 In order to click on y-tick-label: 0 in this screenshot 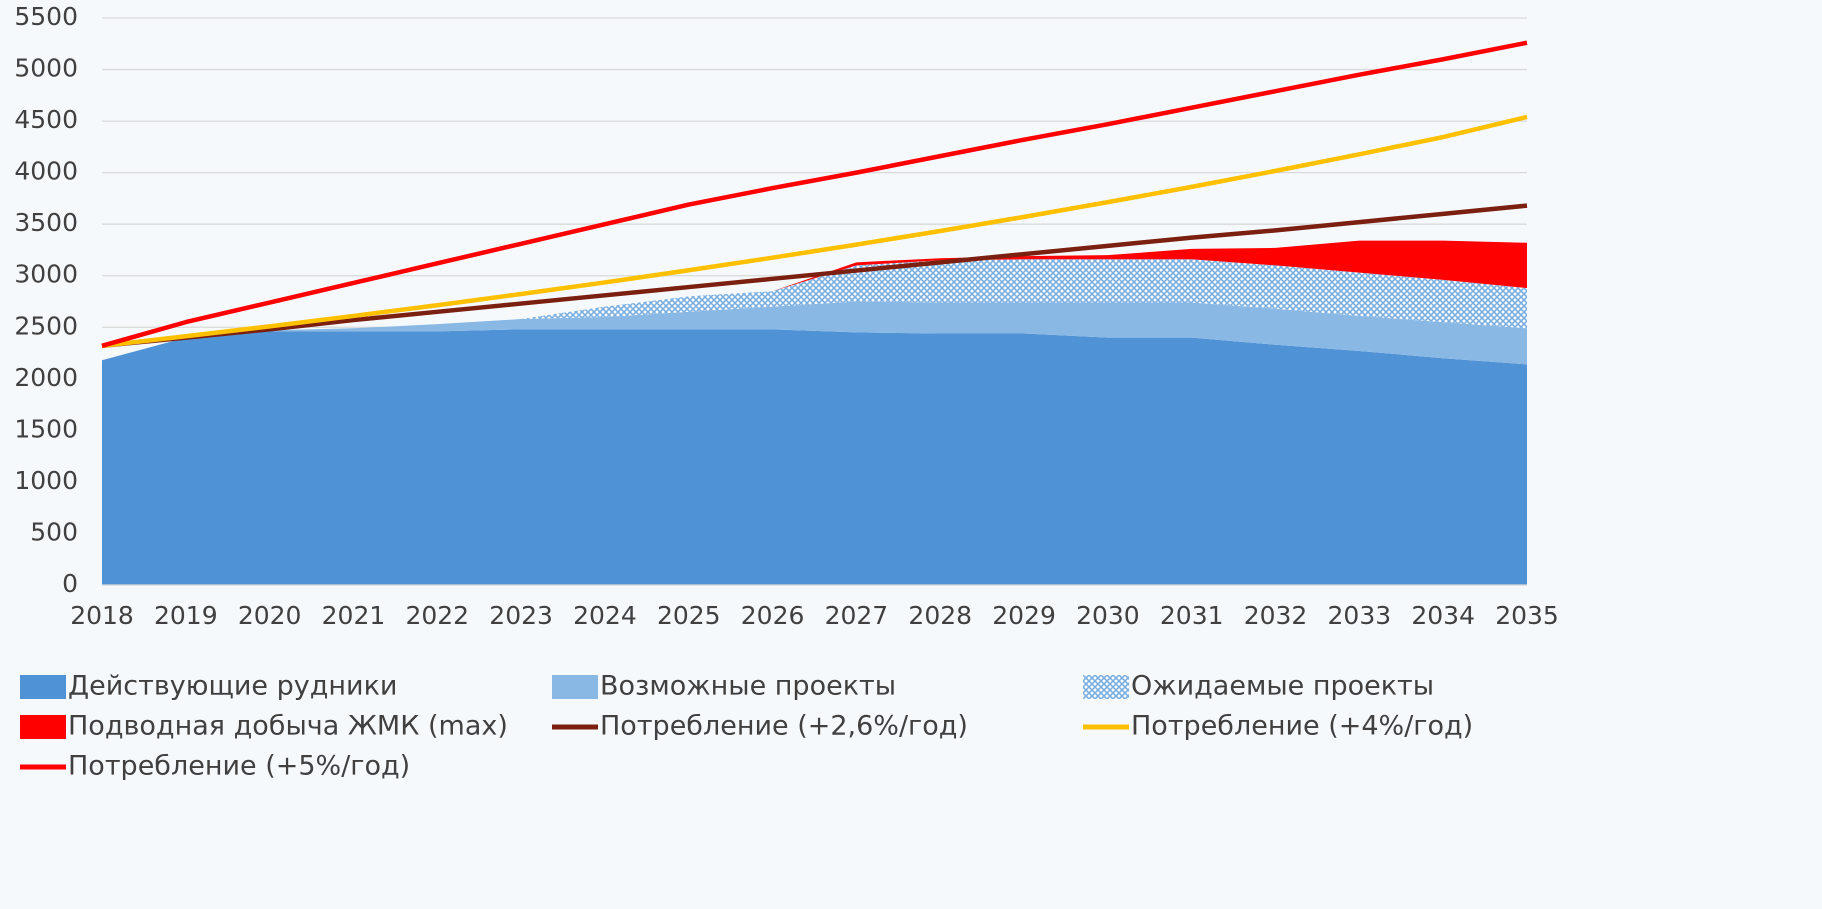, I will do `click(70, 583)`.